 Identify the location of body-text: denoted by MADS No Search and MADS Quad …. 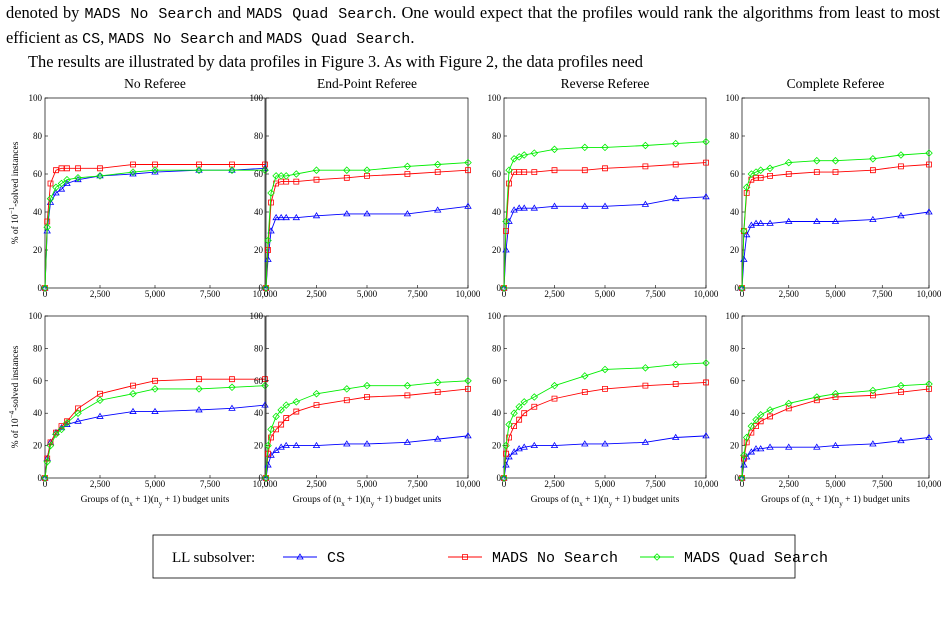
(473, 38).